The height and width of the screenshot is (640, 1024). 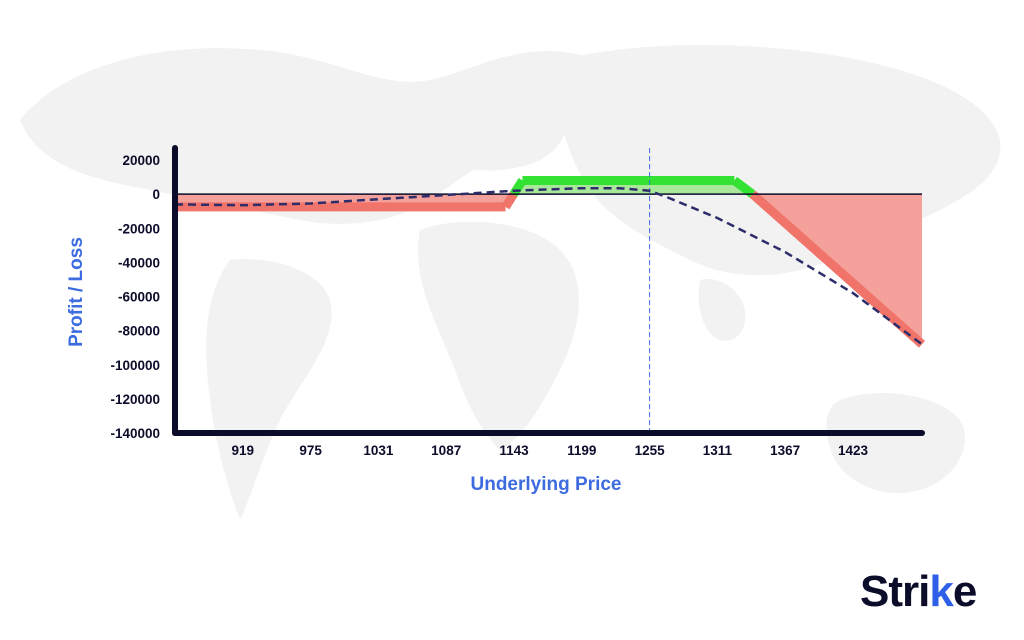 What do you see at coordinates (135, 399) in the screenshot?
I see `y-tick-label: -120000` at bounding box center [135, 399].